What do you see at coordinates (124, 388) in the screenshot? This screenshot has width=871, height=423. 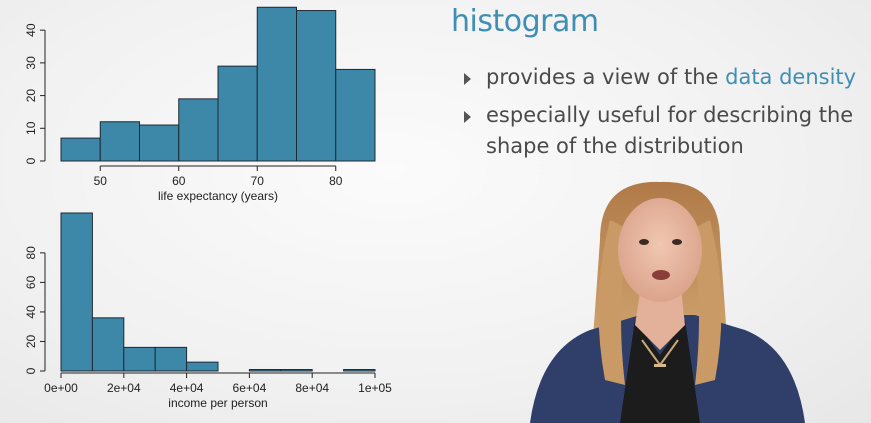 I see `x-tick-label: 2e+04` at bounding box center [124, 388].